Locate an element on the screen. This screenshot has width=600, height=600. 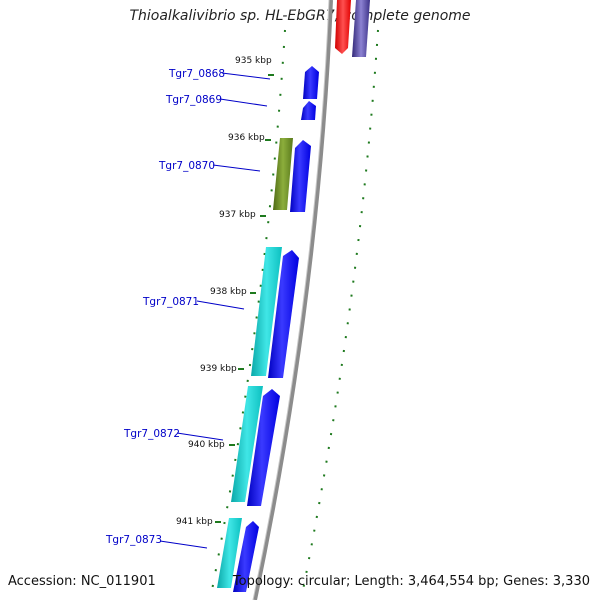
genome-backbone is located at coordinates (293, 300).